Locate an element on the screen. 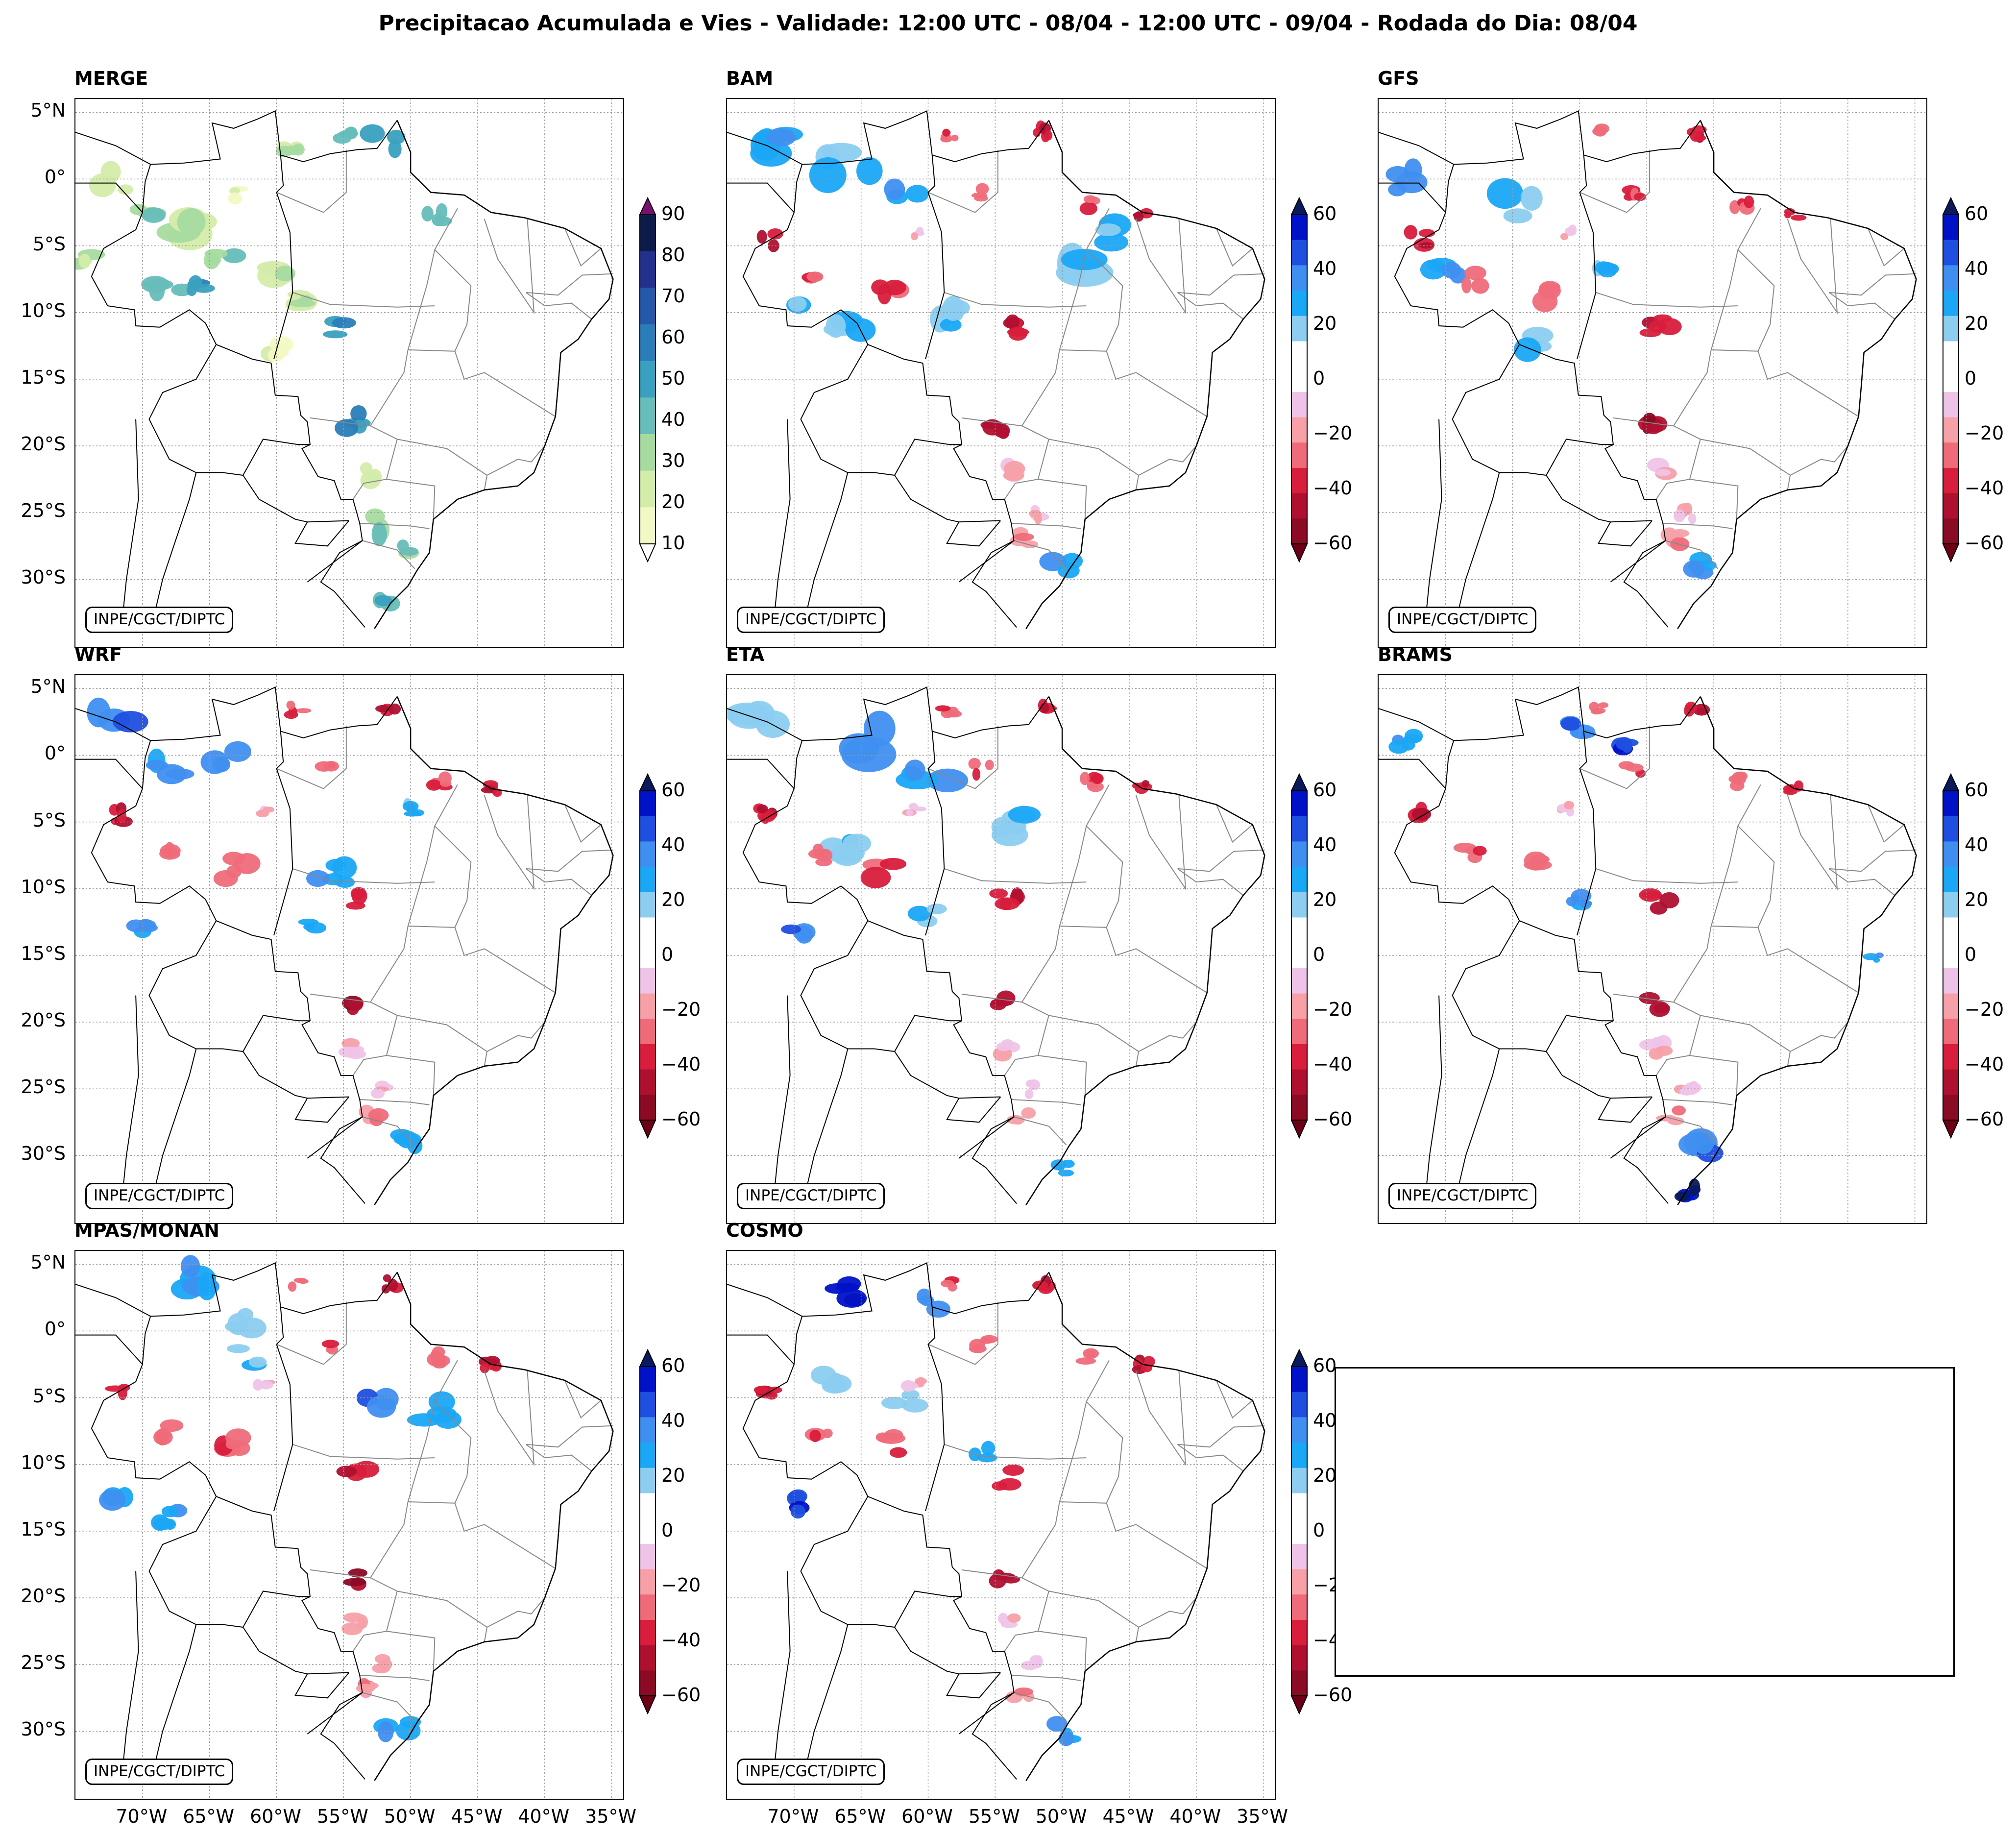 Image resolution: width=2016 pixels, height=1834 pixels. colorbar-tick: 40 is located at coordinates (1325, 269).